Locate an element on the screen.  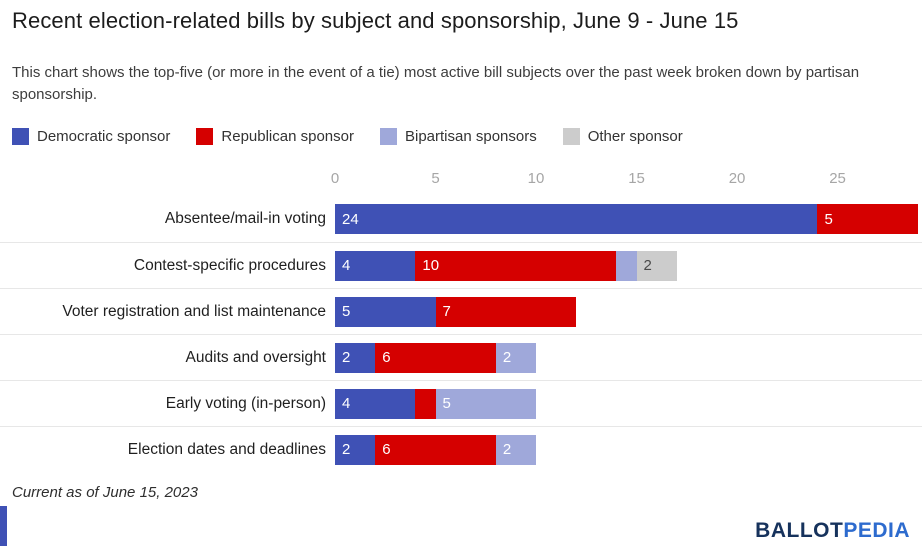
logo-pedia-text: PEDIA is located at coordinates (876, 530).